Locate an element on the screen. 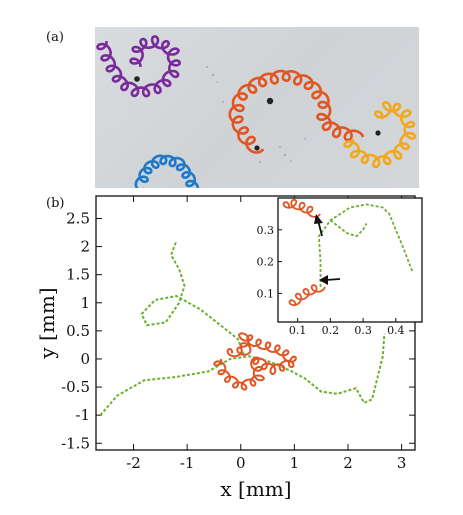  panel-b-label: (b) is located at coordinates (55, 203).